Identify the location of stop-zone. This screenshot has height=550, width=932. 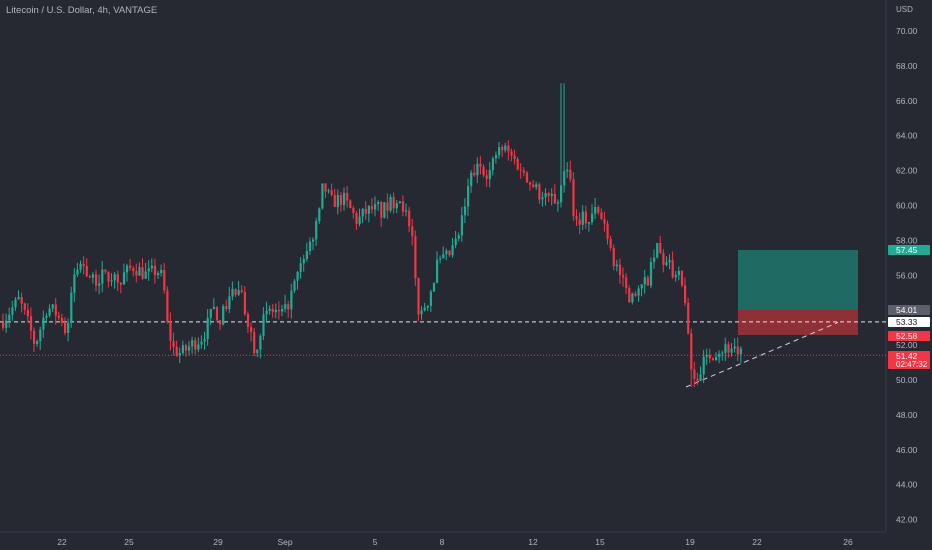
(798, 322).